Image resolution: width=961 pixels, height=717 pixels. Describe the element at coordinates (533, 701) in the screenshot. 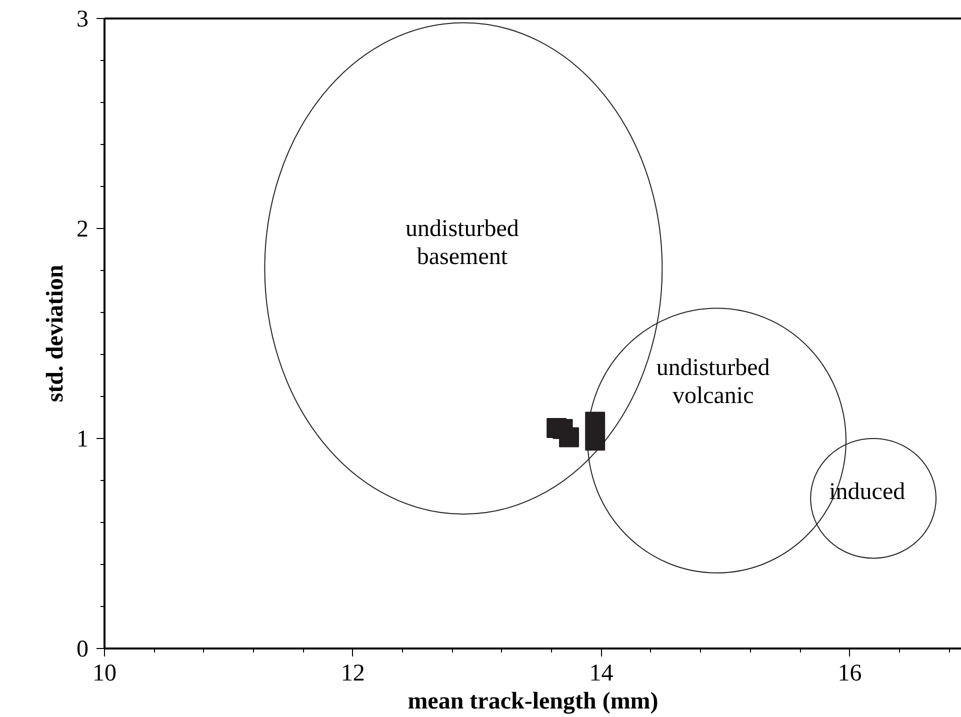

I see `x-axis-title: mean track-length (mm)` at that location.